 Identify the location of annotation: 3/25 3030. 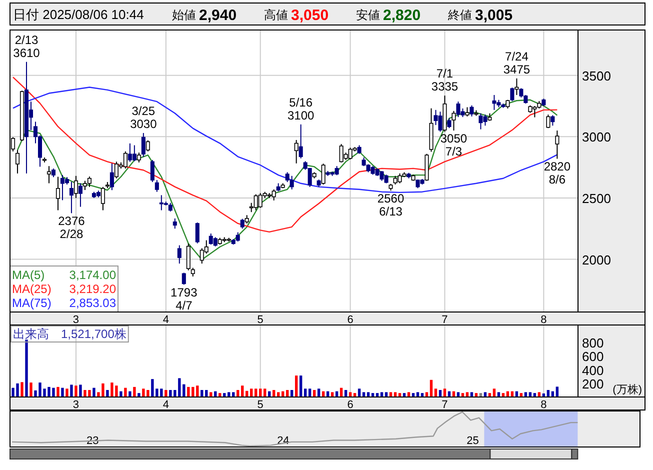
(144, 117).